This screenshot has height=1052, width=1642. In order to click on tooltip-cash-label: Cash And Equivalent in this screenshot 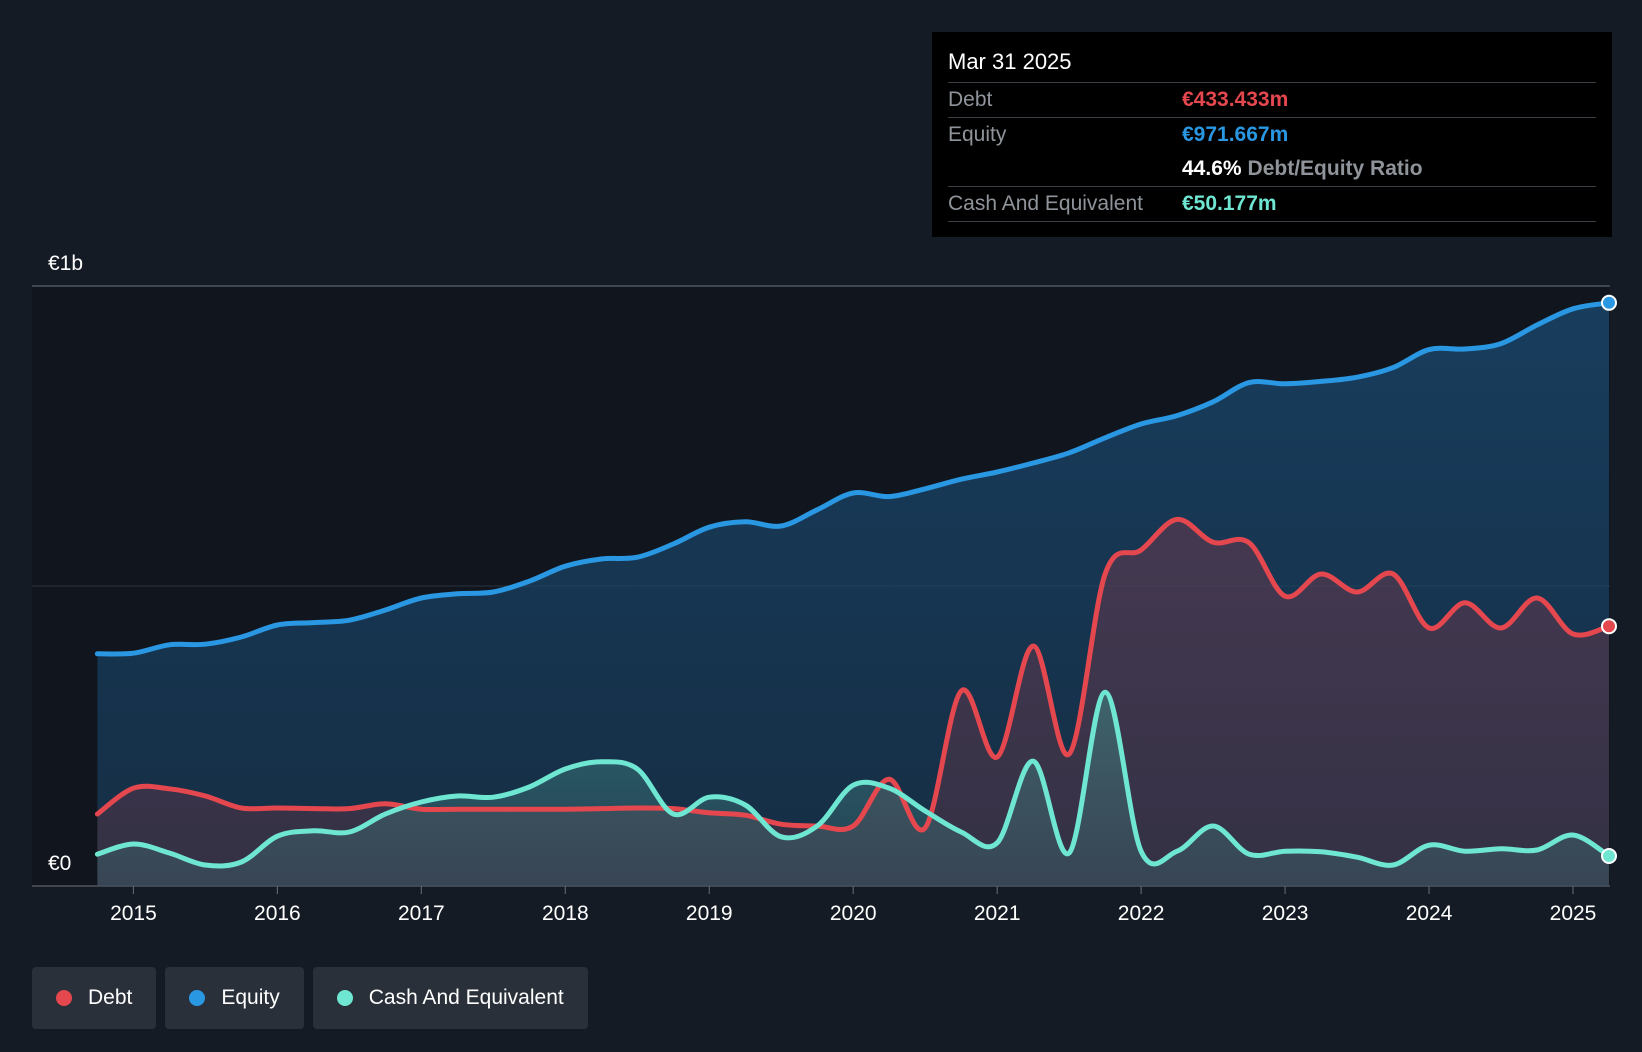, I will do `click(1045, 203)`.